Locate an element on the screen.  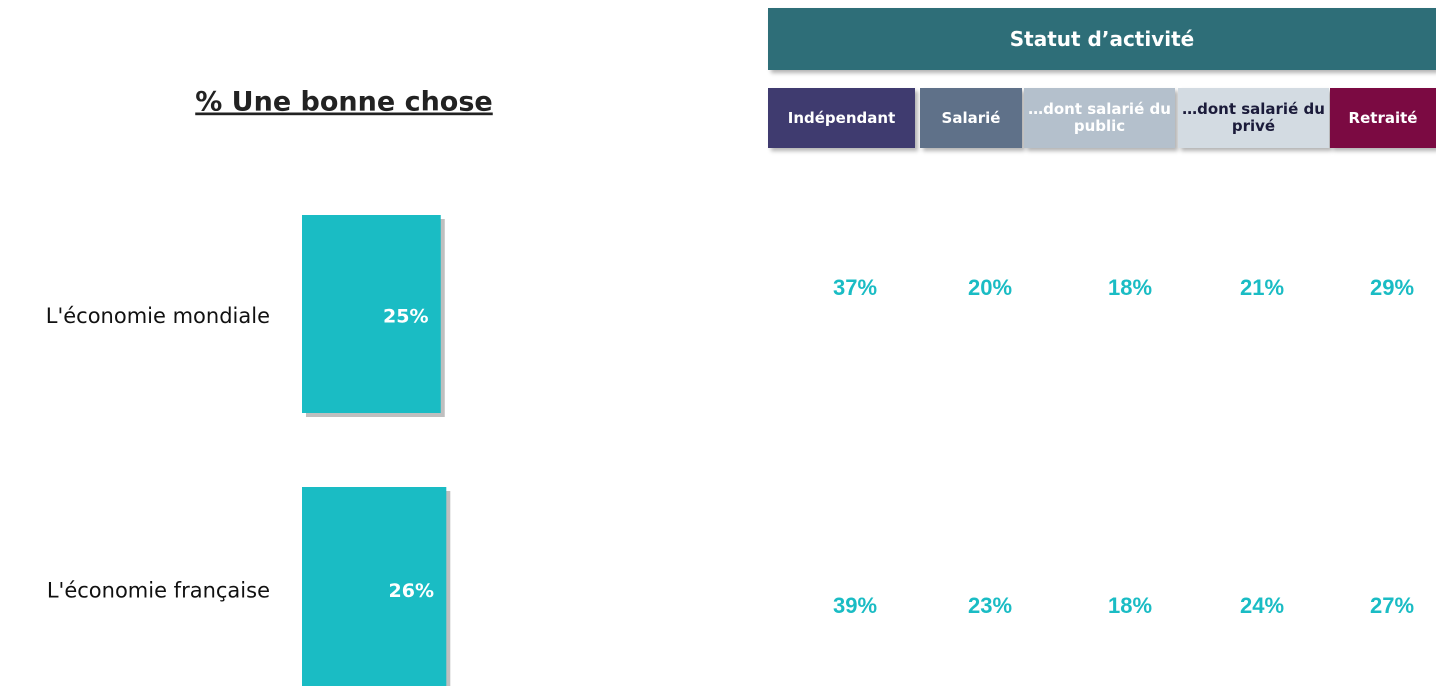
column-header: Retraité is located at coordinates (1383, 118).